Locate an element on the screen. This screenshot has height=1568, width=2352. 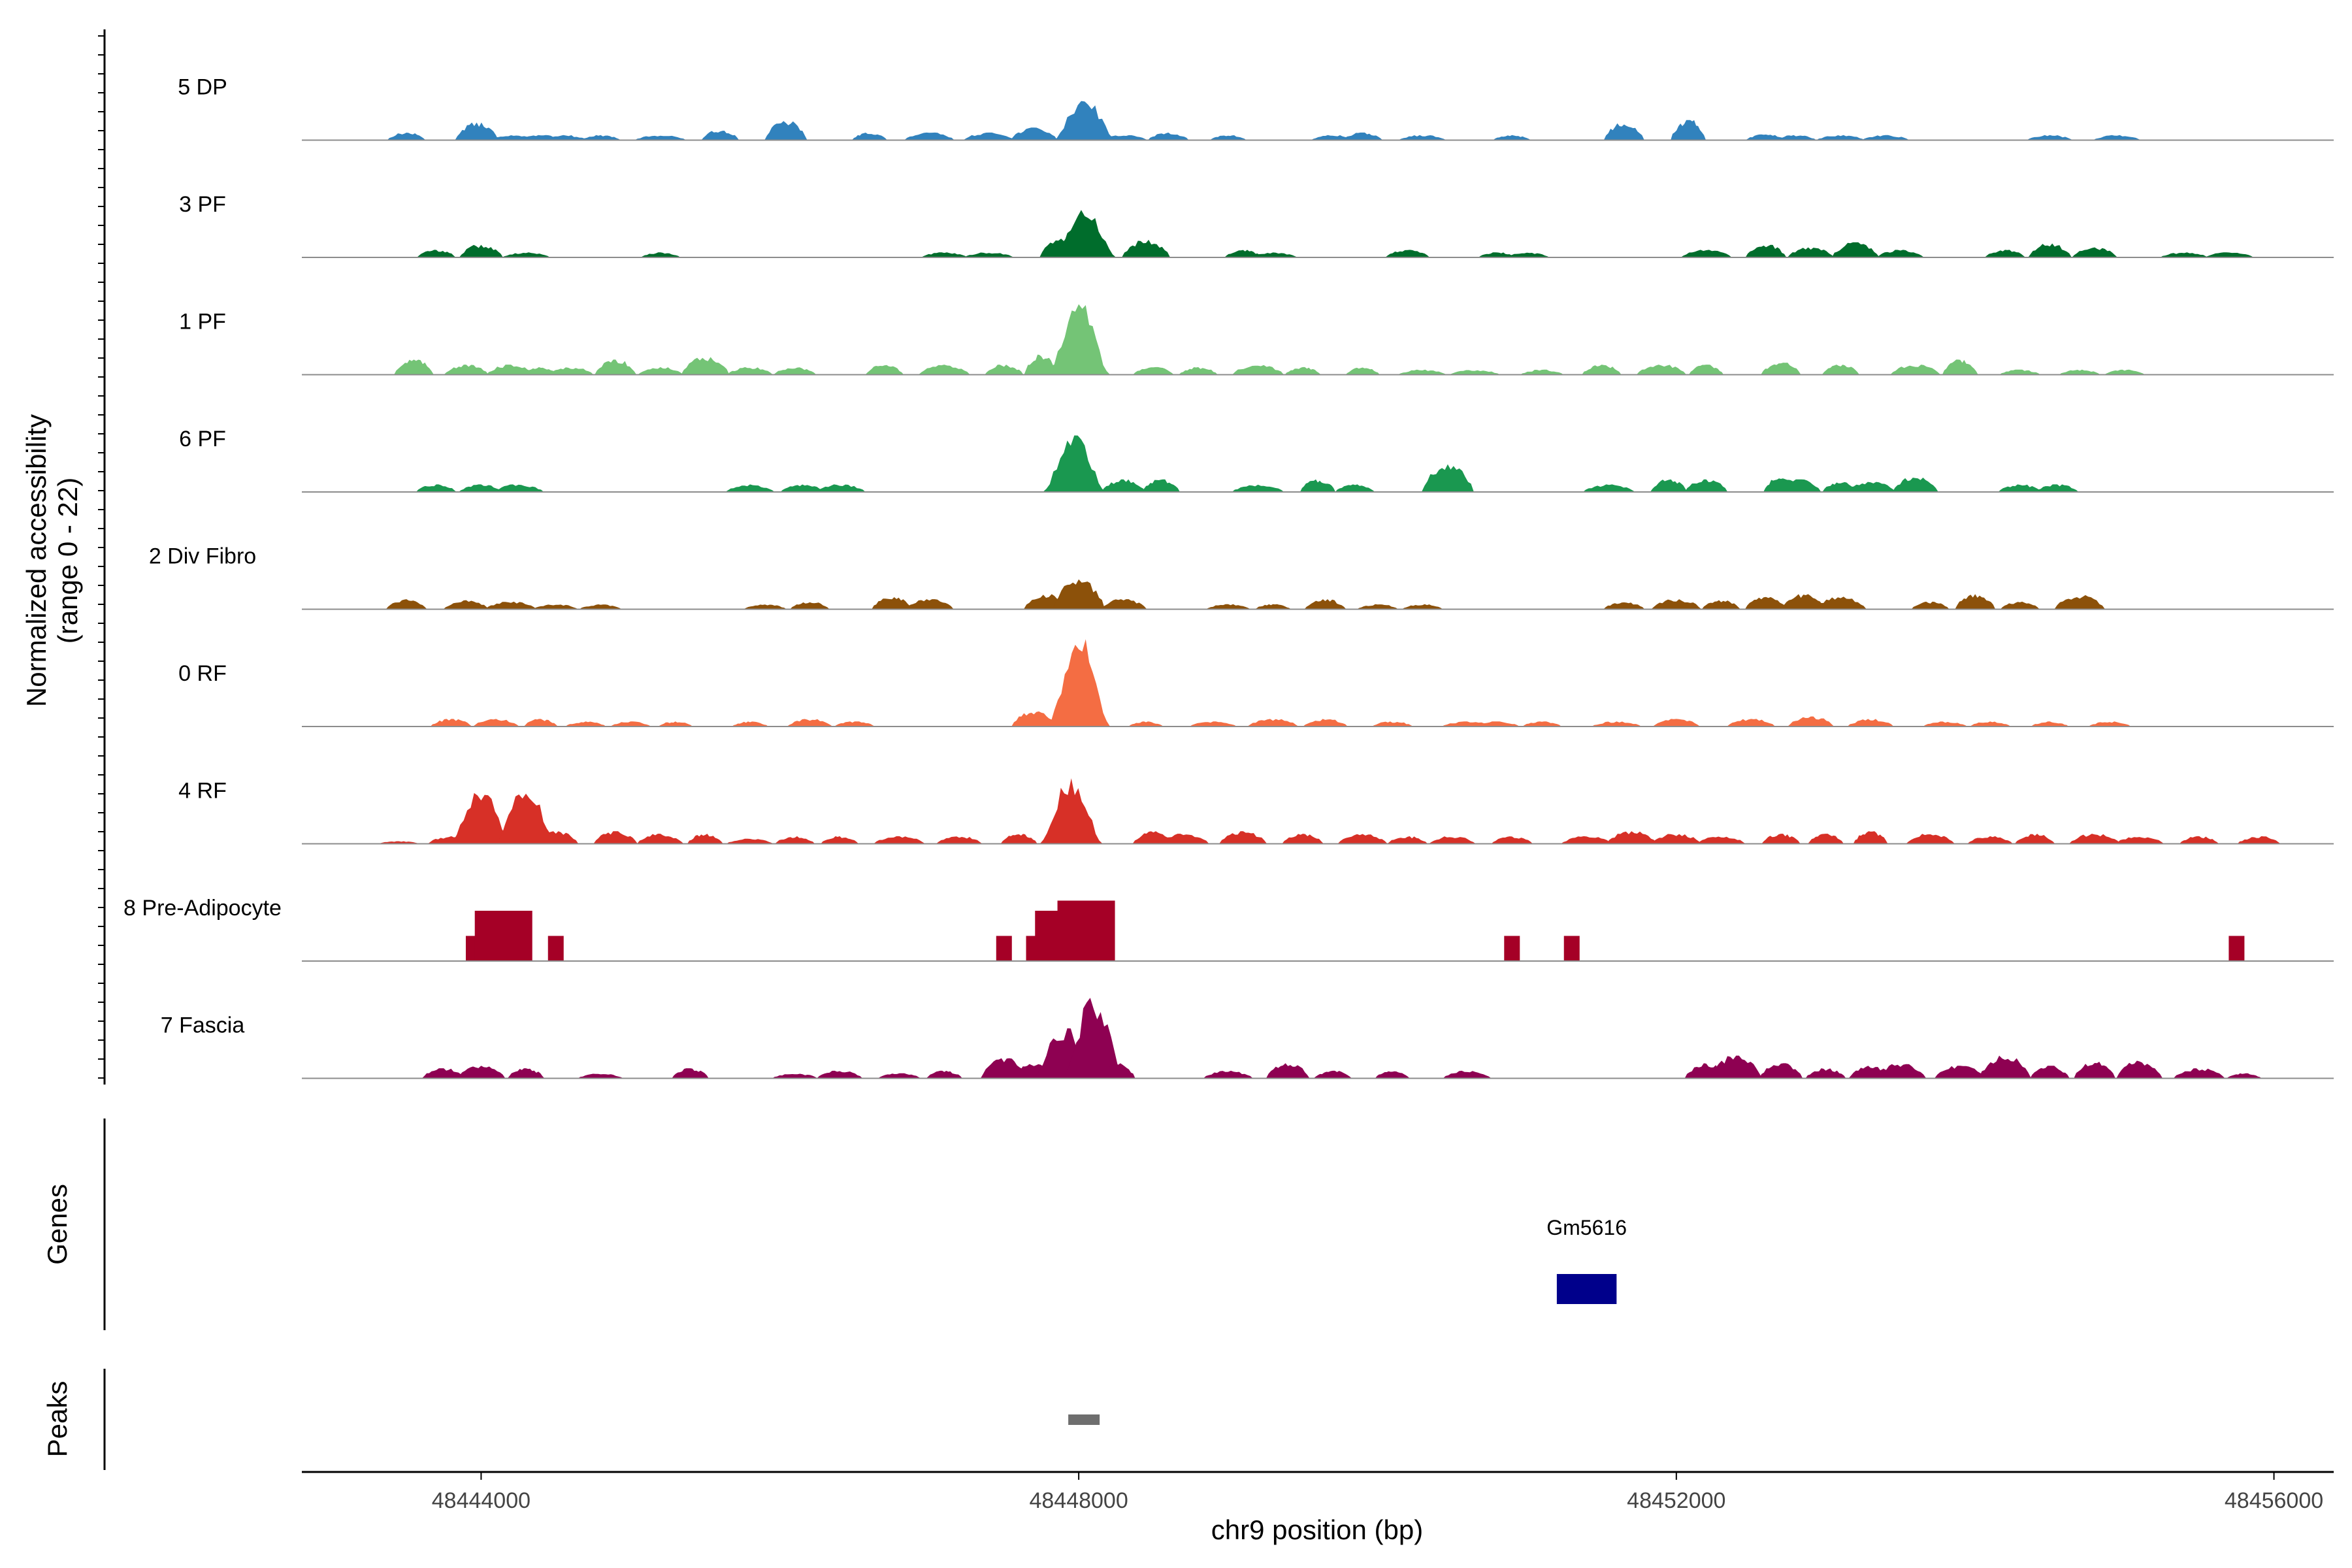
x-axis-title: chr9 position (bp) is located at coordinates (1317, 1529).